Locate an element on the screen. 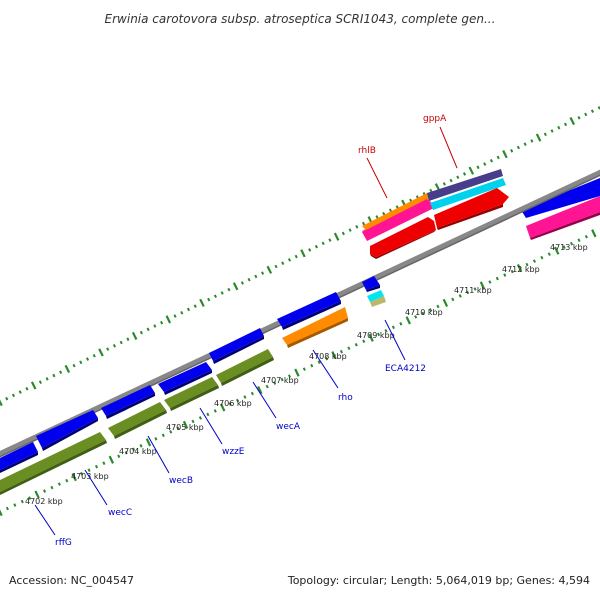 This screenshot has width=600, height=600. feature-wecB is located at coordinates (128, 402).